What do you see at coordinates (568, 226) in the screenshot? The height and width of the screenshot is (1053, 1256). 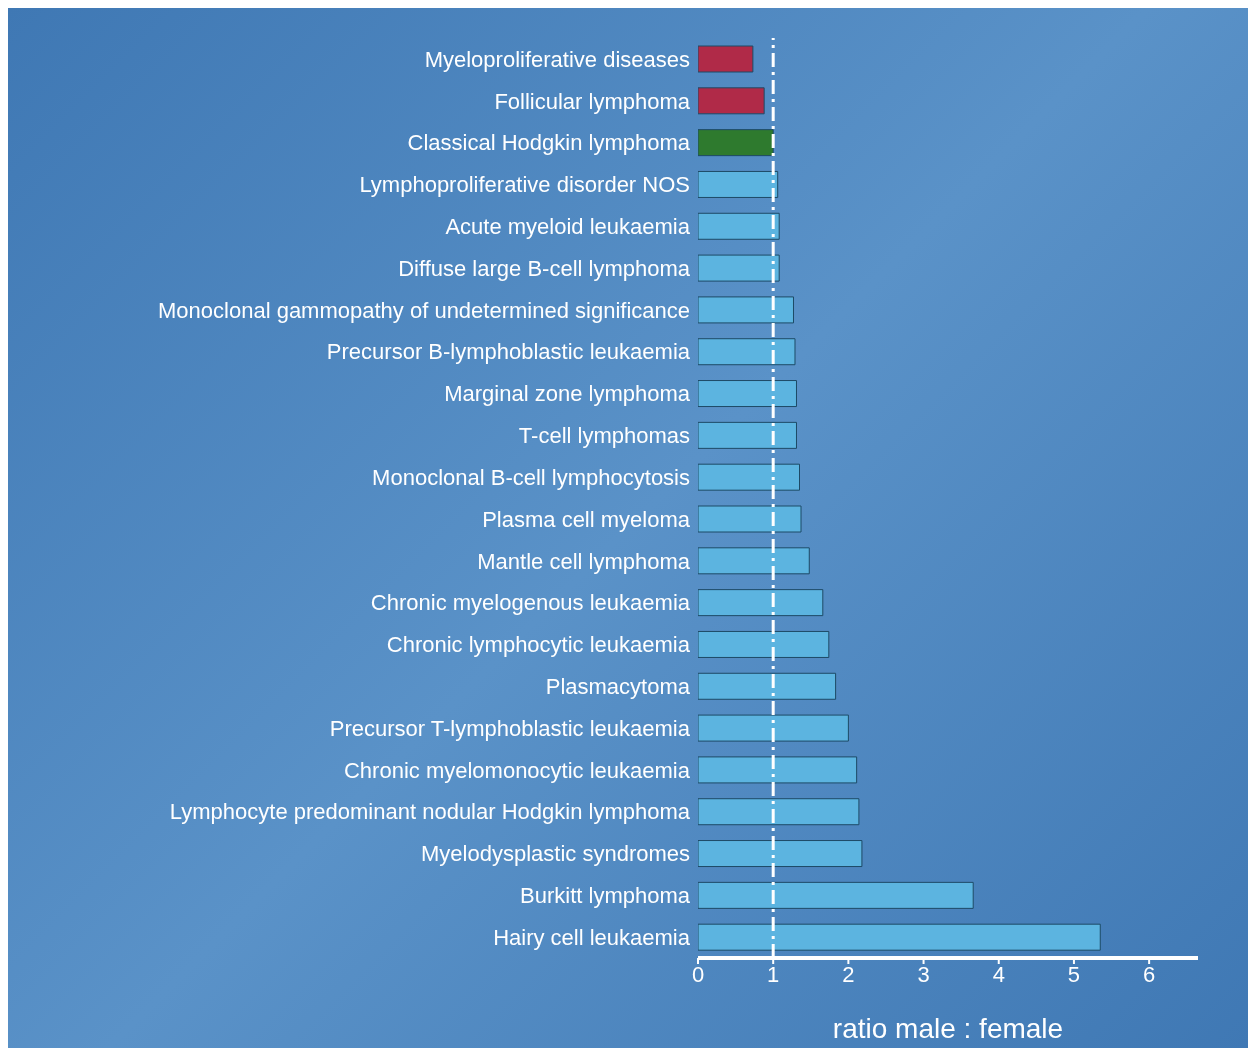 I see `y-tick-label: Acute myeloid leukaemia` at bounding box center [568, 226].